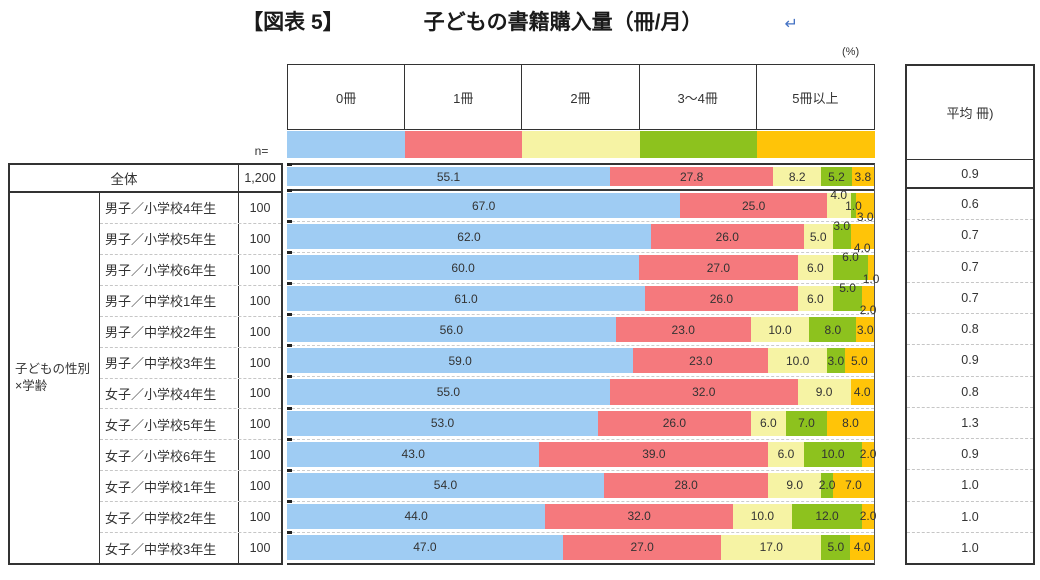 This screenshot has width=1040, height=580. I want to click on bar-segment-3～4冊: 7.0, so click(806, 423).